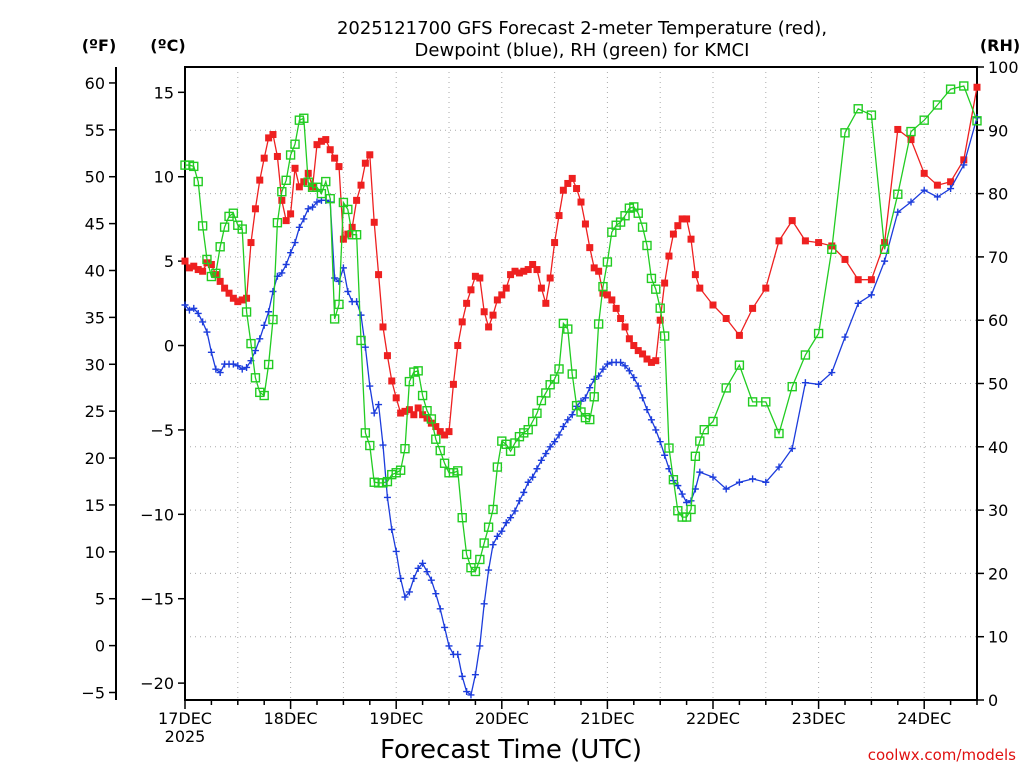 This screenshot has height=768, width=1024. I want to click on rh-tick-label: 20, so click(998, 573).